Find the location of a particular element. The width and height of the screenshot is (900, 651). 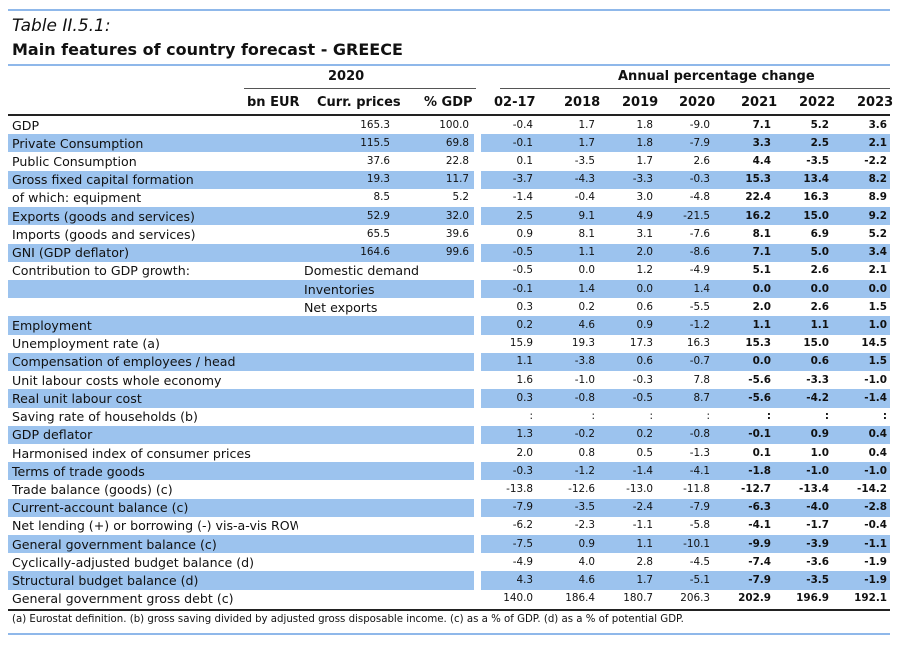

cell-value: 6.9 is located at coordinates (819, 233).